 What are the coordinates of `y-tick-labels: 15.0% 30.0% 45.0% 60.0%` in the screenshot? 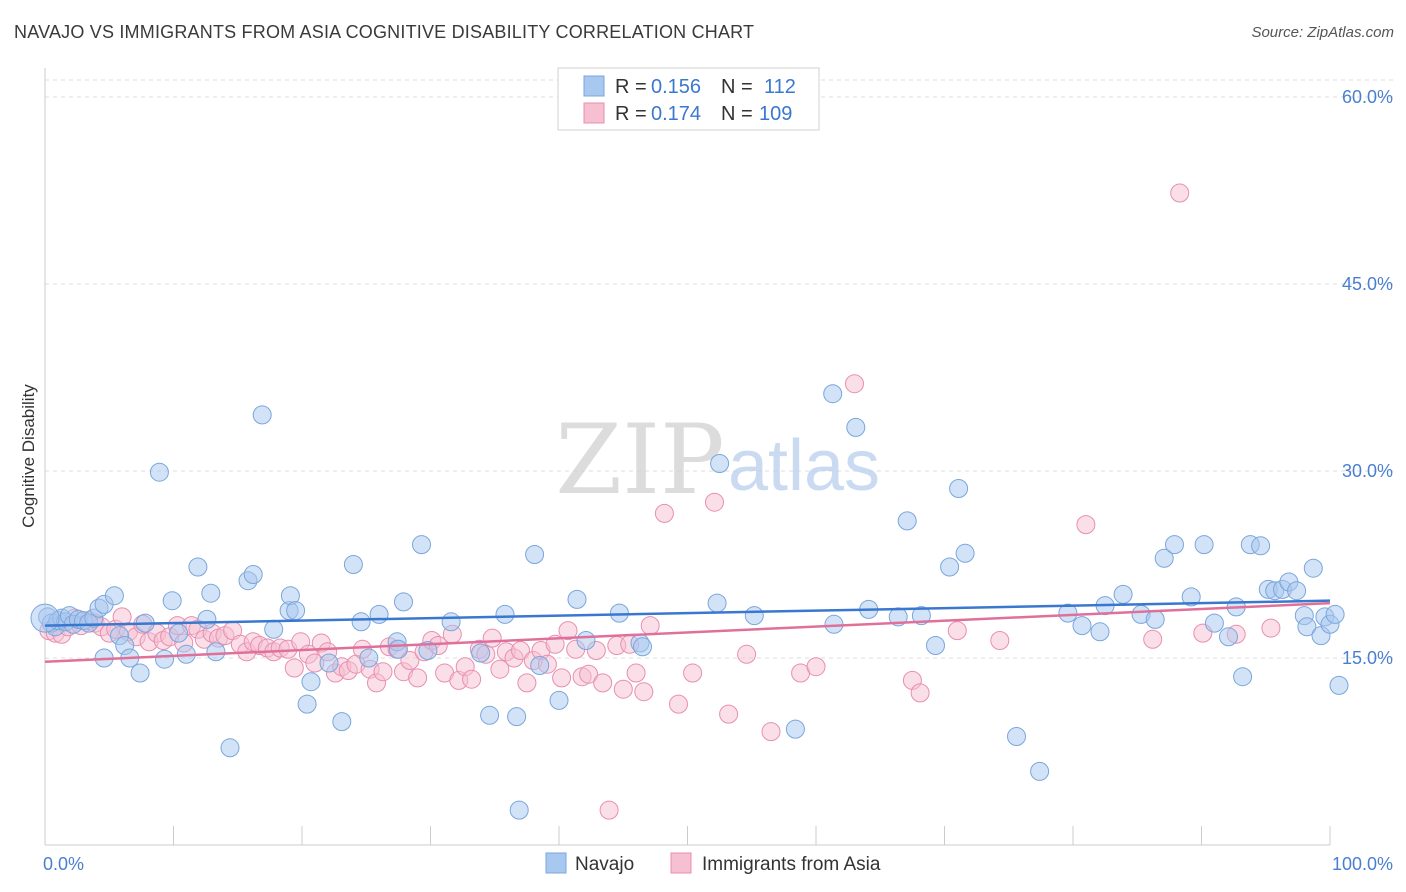 It's located at (1367, 377).